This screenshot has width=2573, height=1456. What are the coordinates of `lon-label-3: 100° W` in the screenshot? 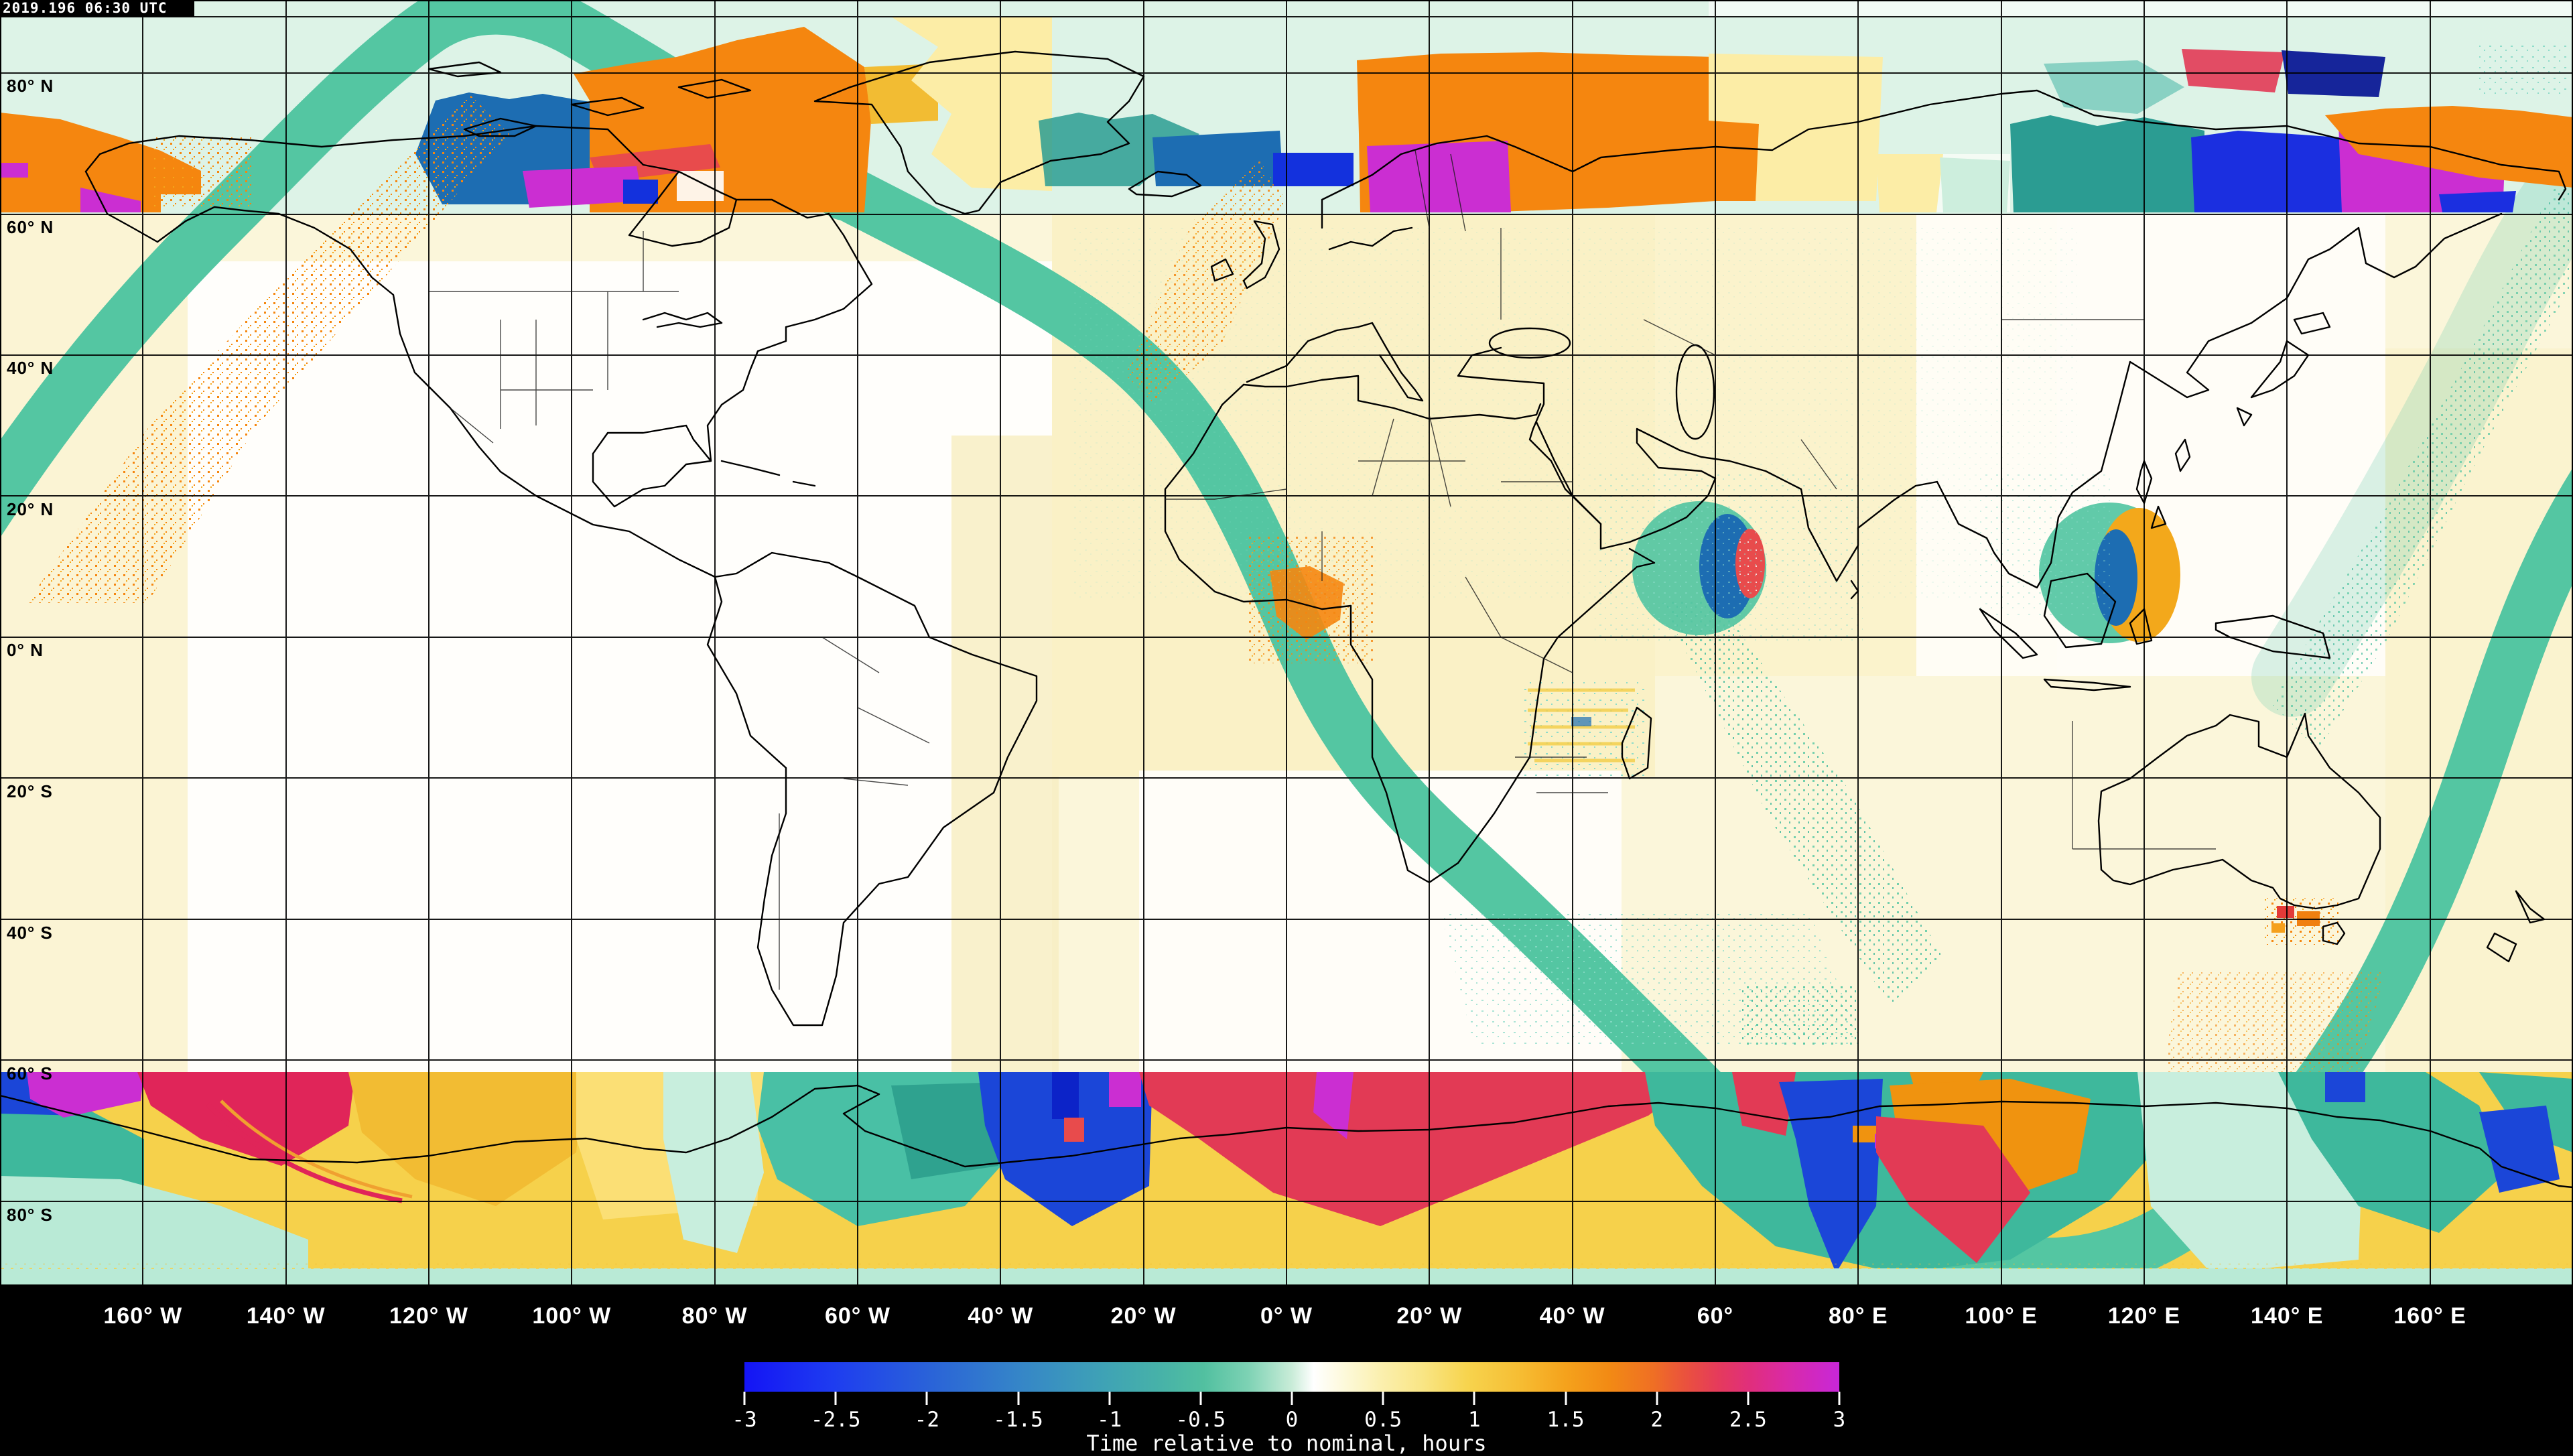 It's located at (572, 1316).